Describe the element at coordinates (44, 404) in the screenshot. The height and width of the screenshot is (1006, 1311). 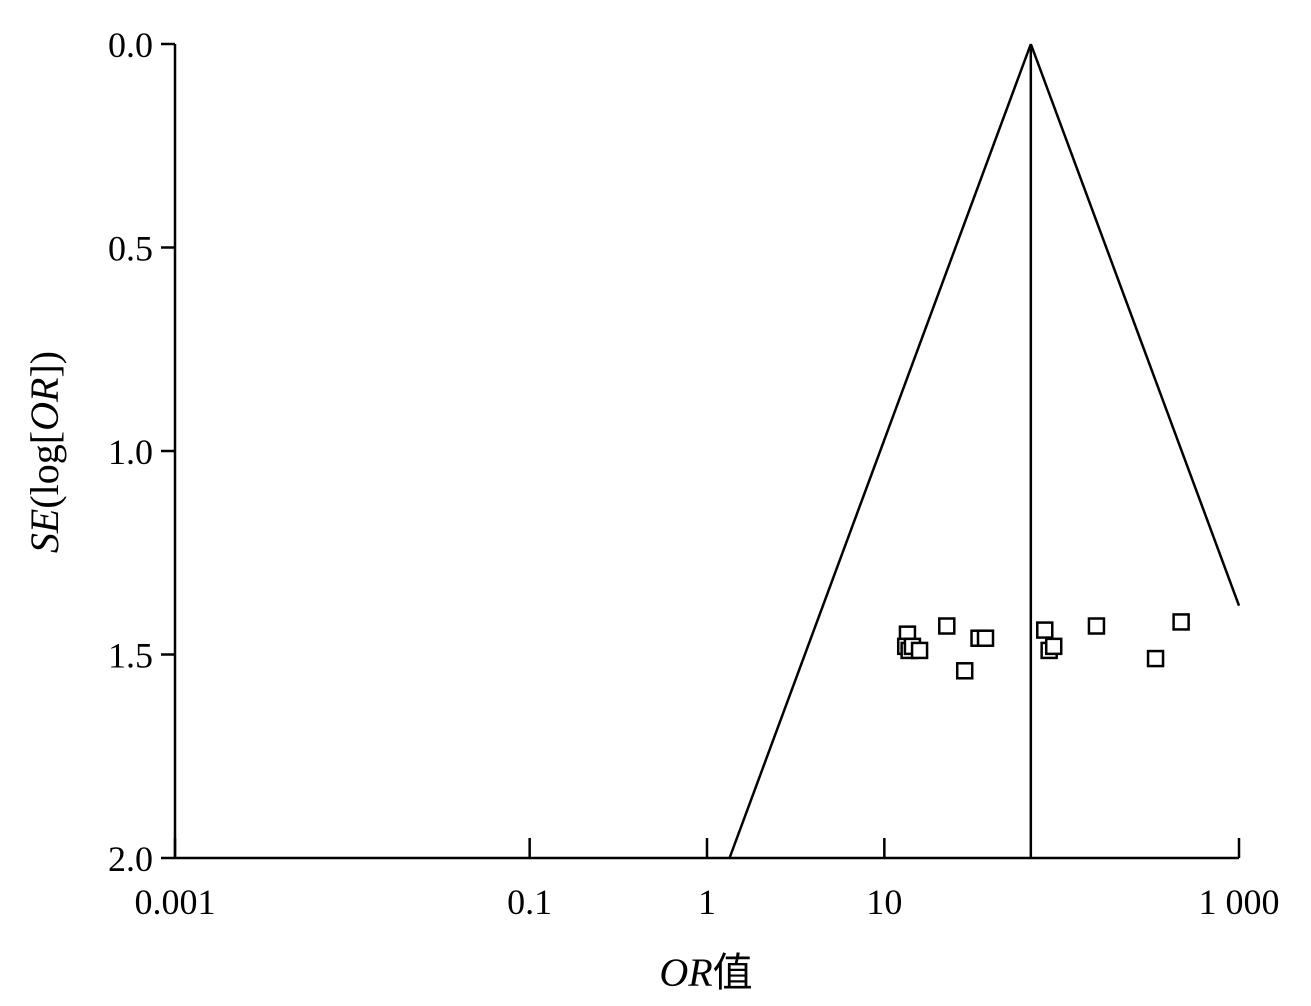
I see `y-axis-title-or: OR` at that location.